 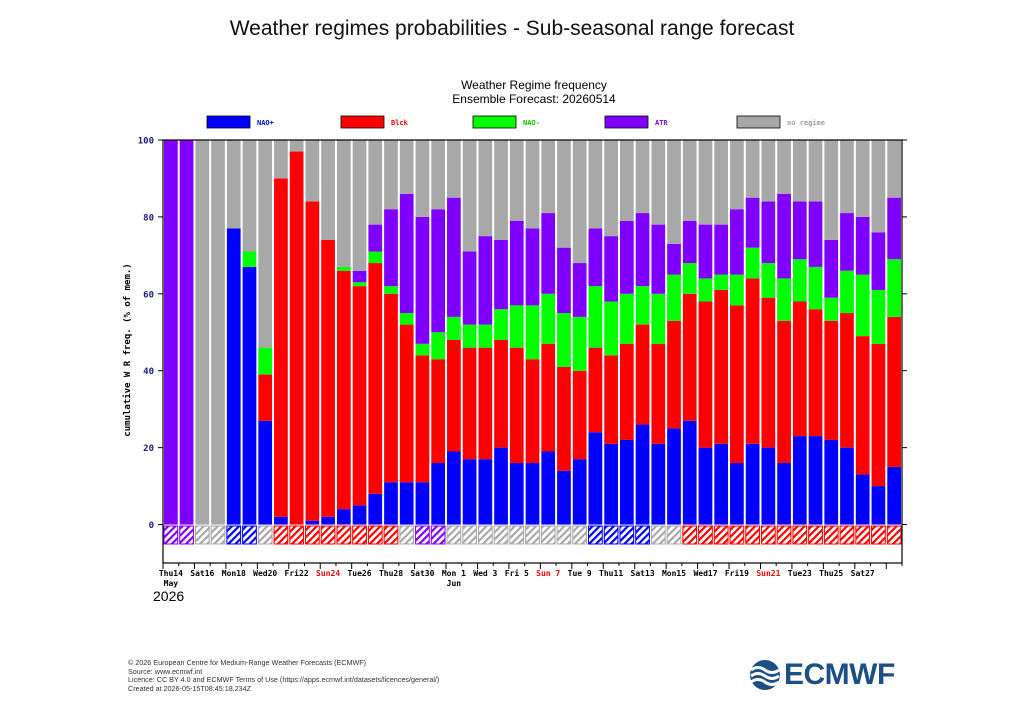 What do you see at coordinates (863, 573) in the screenshot?
I see `x-tick-label: Sat27` at bounding box center [863, 573].